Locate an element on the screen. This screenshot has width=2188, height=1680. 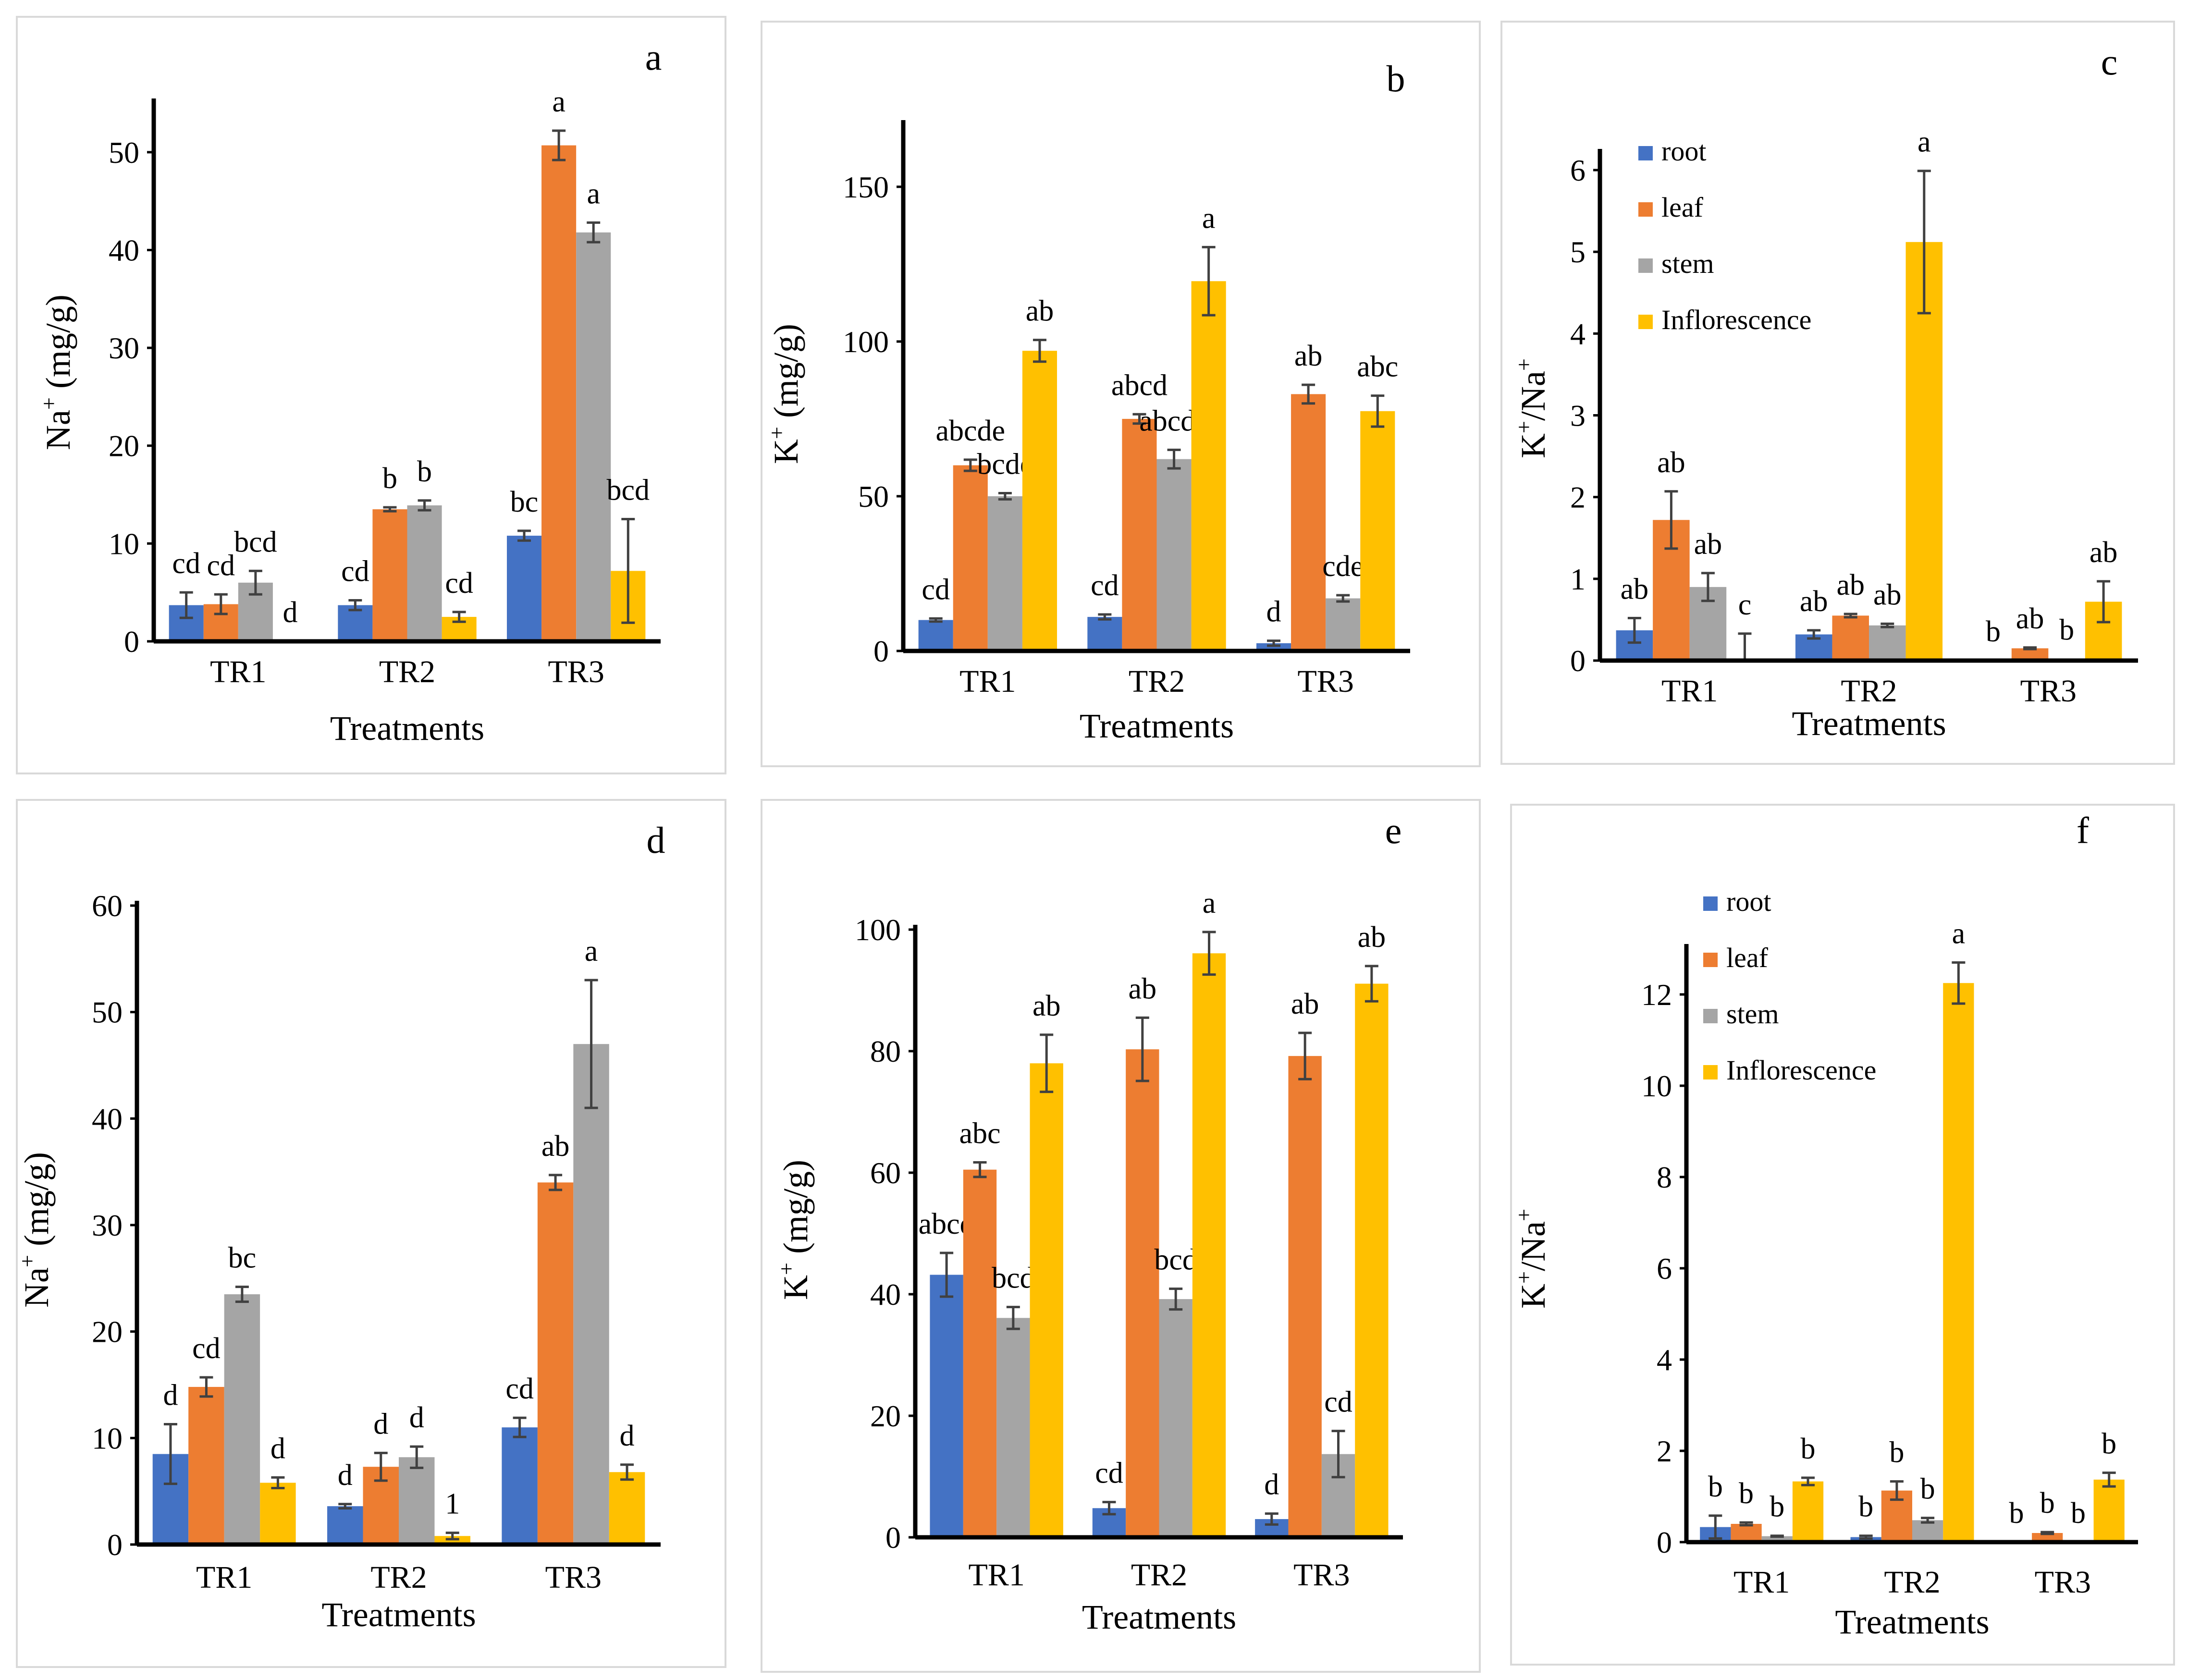
y-tick-label: 5 is located at coordinates (1578, 252).